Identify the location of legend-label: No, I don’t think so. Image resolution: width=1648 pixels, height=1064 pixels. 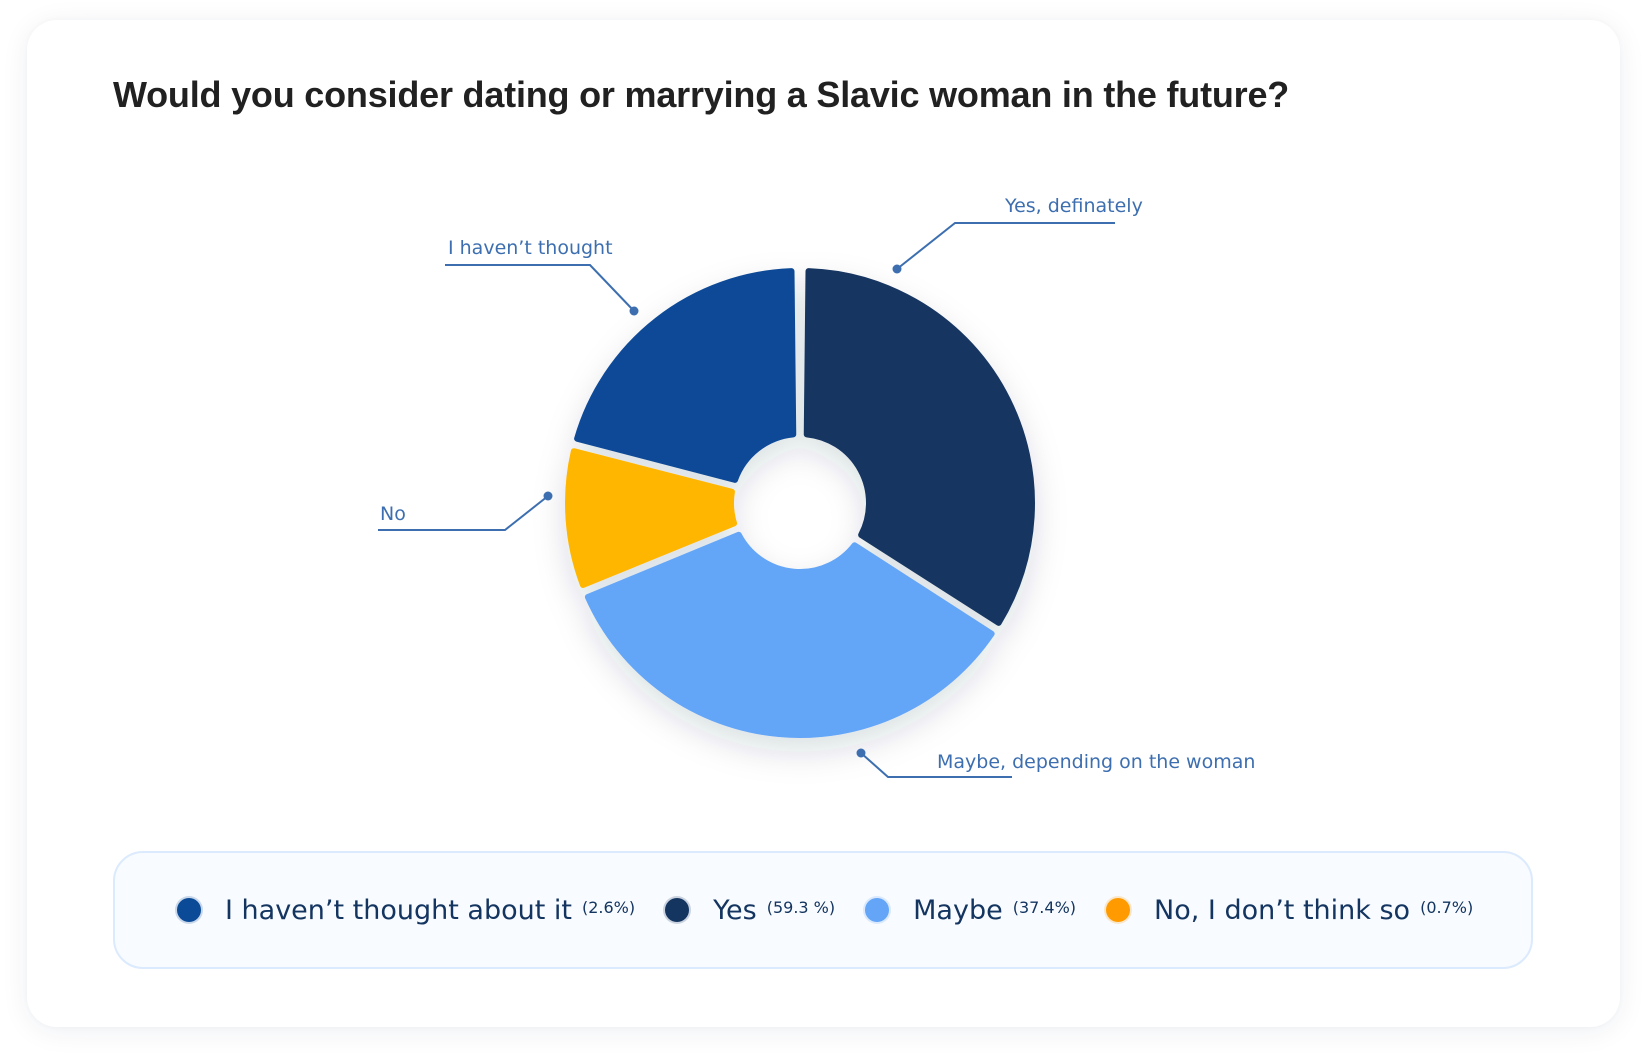
(1282, 910).